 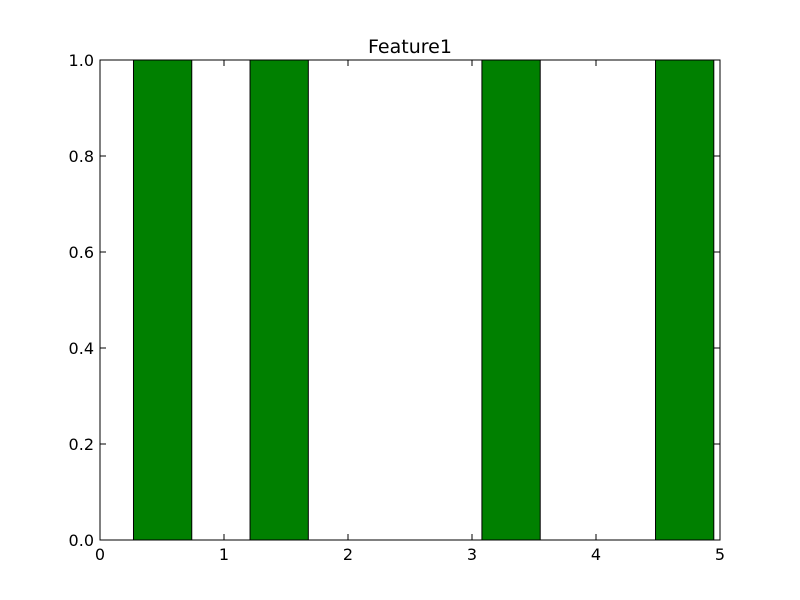 What do you see at coordinates (720, 554) in the screenshot?
I see `x-tick-label: 5` at bounding box center [720, 554].